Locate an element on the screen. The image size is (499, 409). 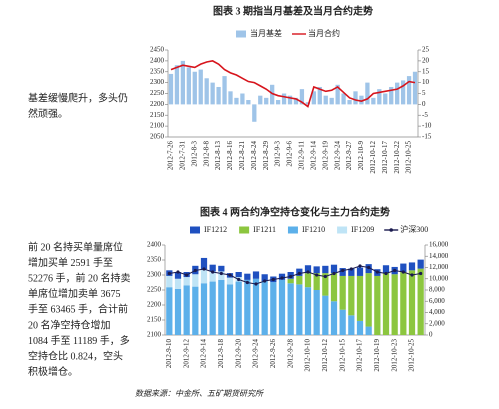
y2-tick-label: 0 is located at coordinates (424, 104).